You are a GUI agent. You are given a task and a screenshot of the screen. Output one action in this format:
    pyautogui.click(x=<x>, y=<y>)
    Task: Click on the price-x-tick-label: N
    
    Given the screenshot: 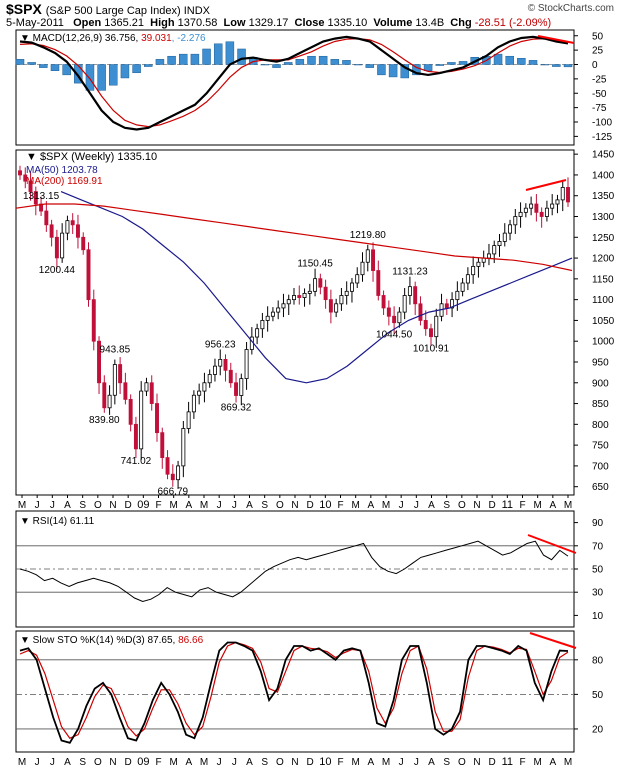 What is the action you would take?
    pyautogui.click(x=112, y=505)
    